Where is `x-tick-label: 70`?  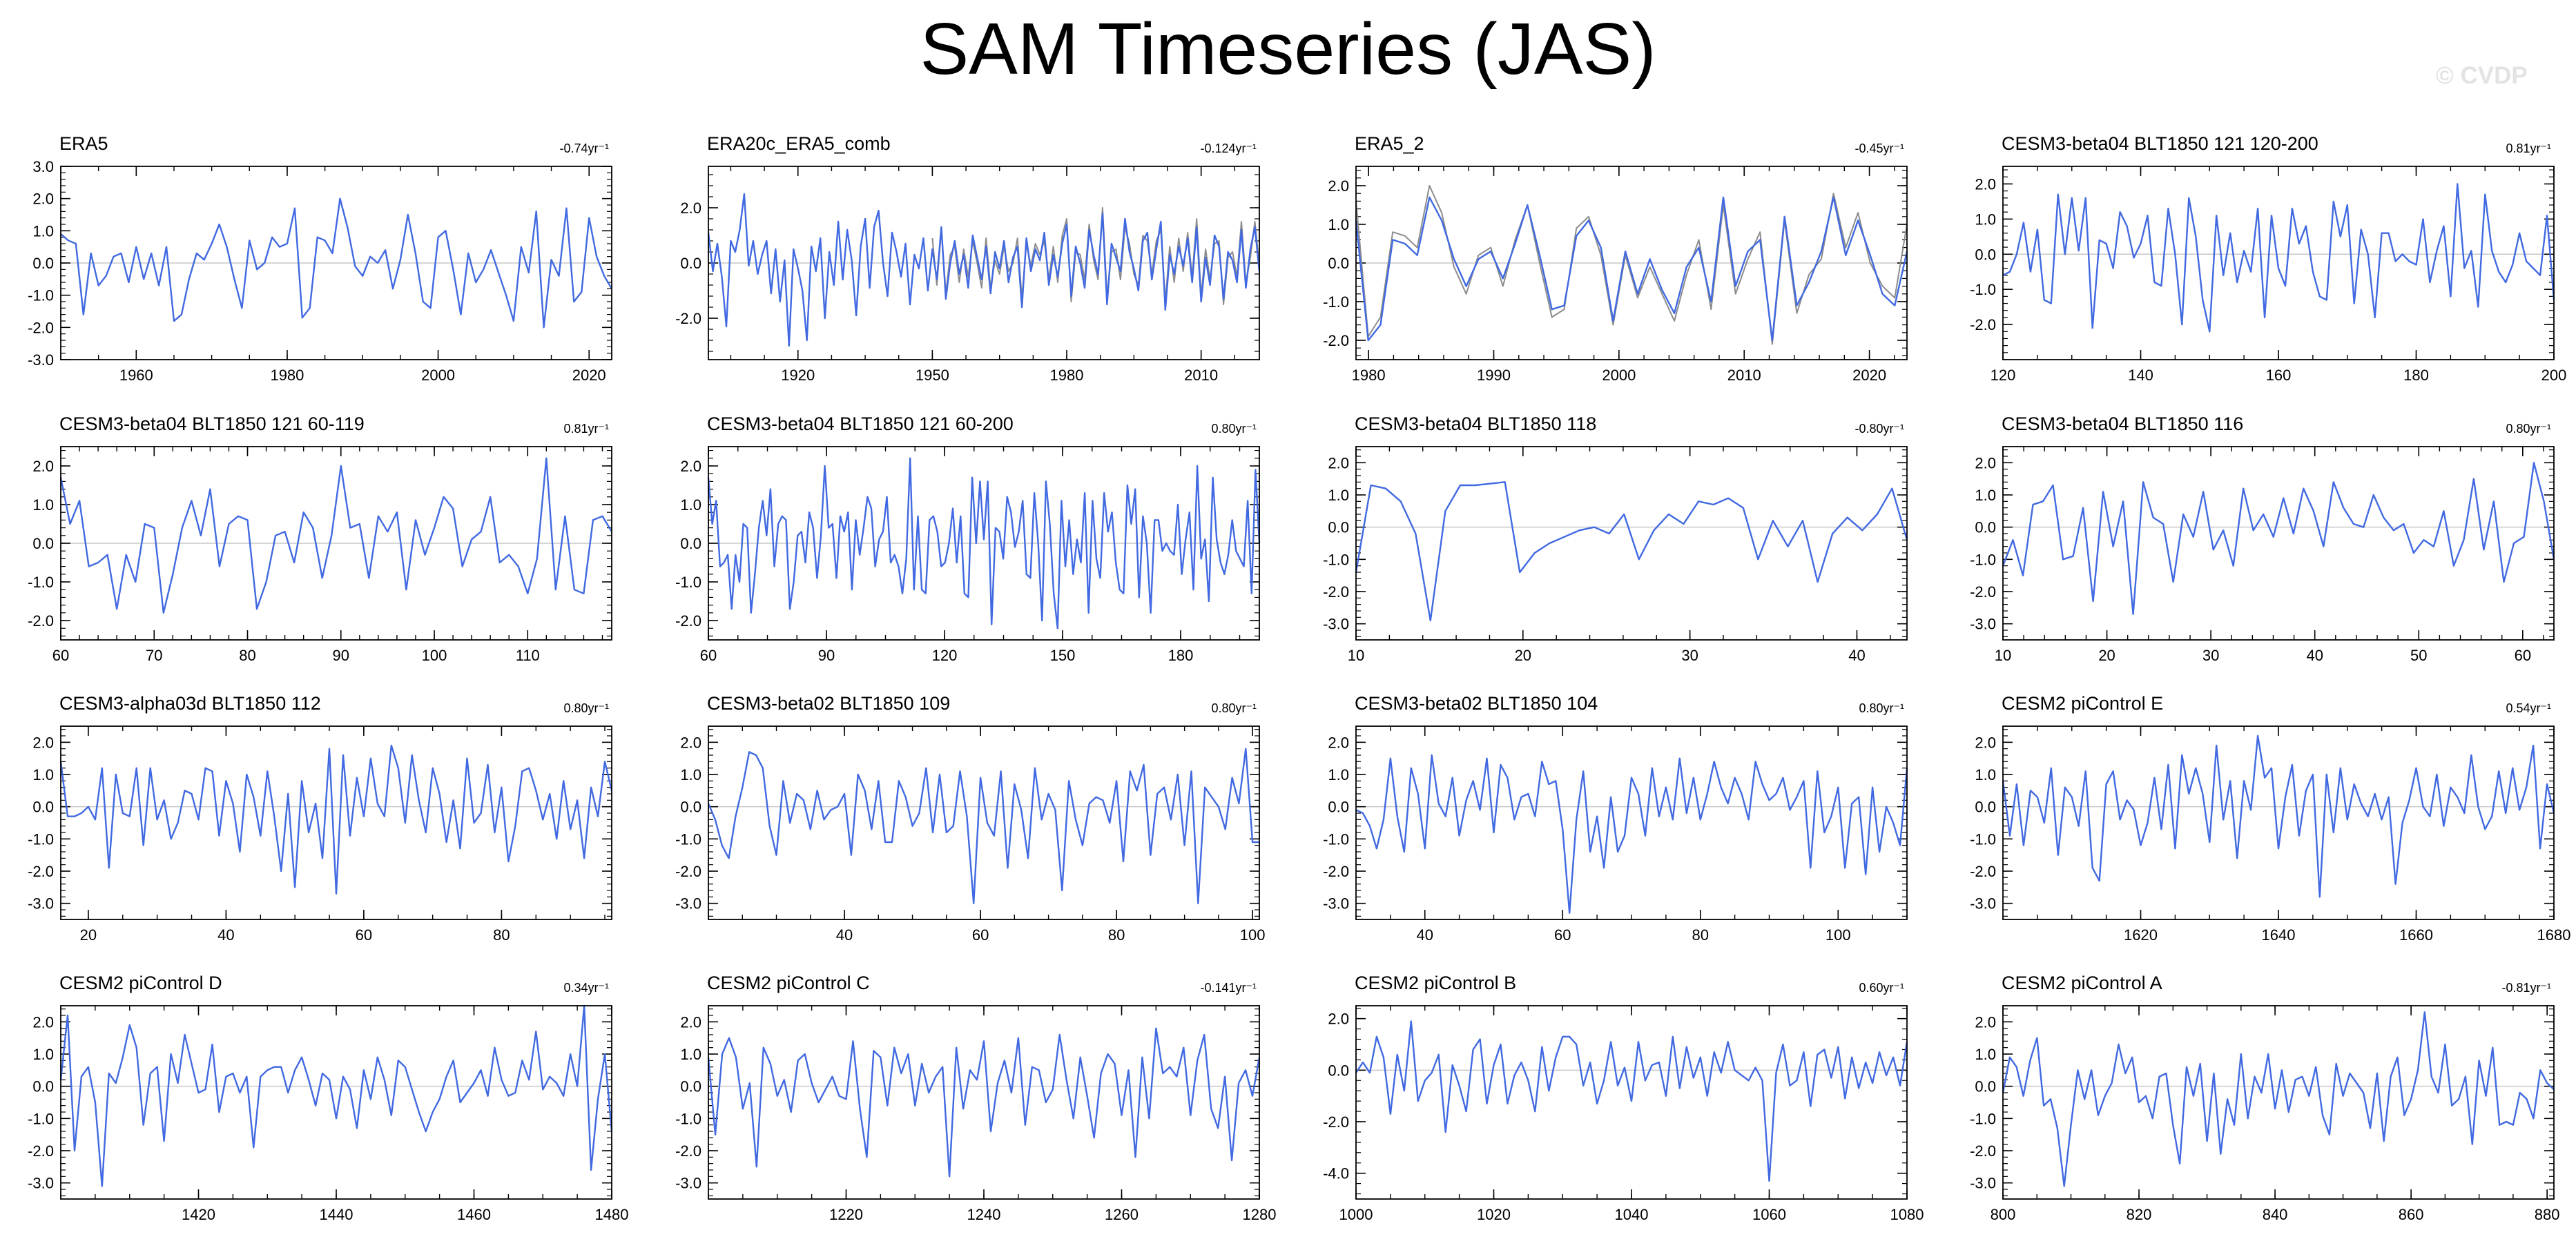
x-tick-label: 70 is located at coordinates (154, 655).